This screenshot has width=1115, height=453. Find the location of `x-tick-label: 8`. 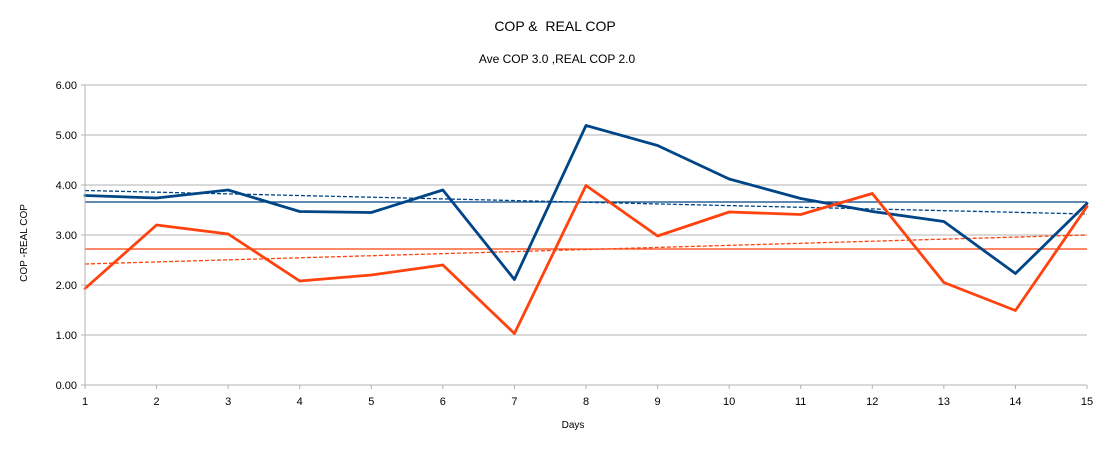

x-tick-label: 8 is located at coordinates (586, 402).